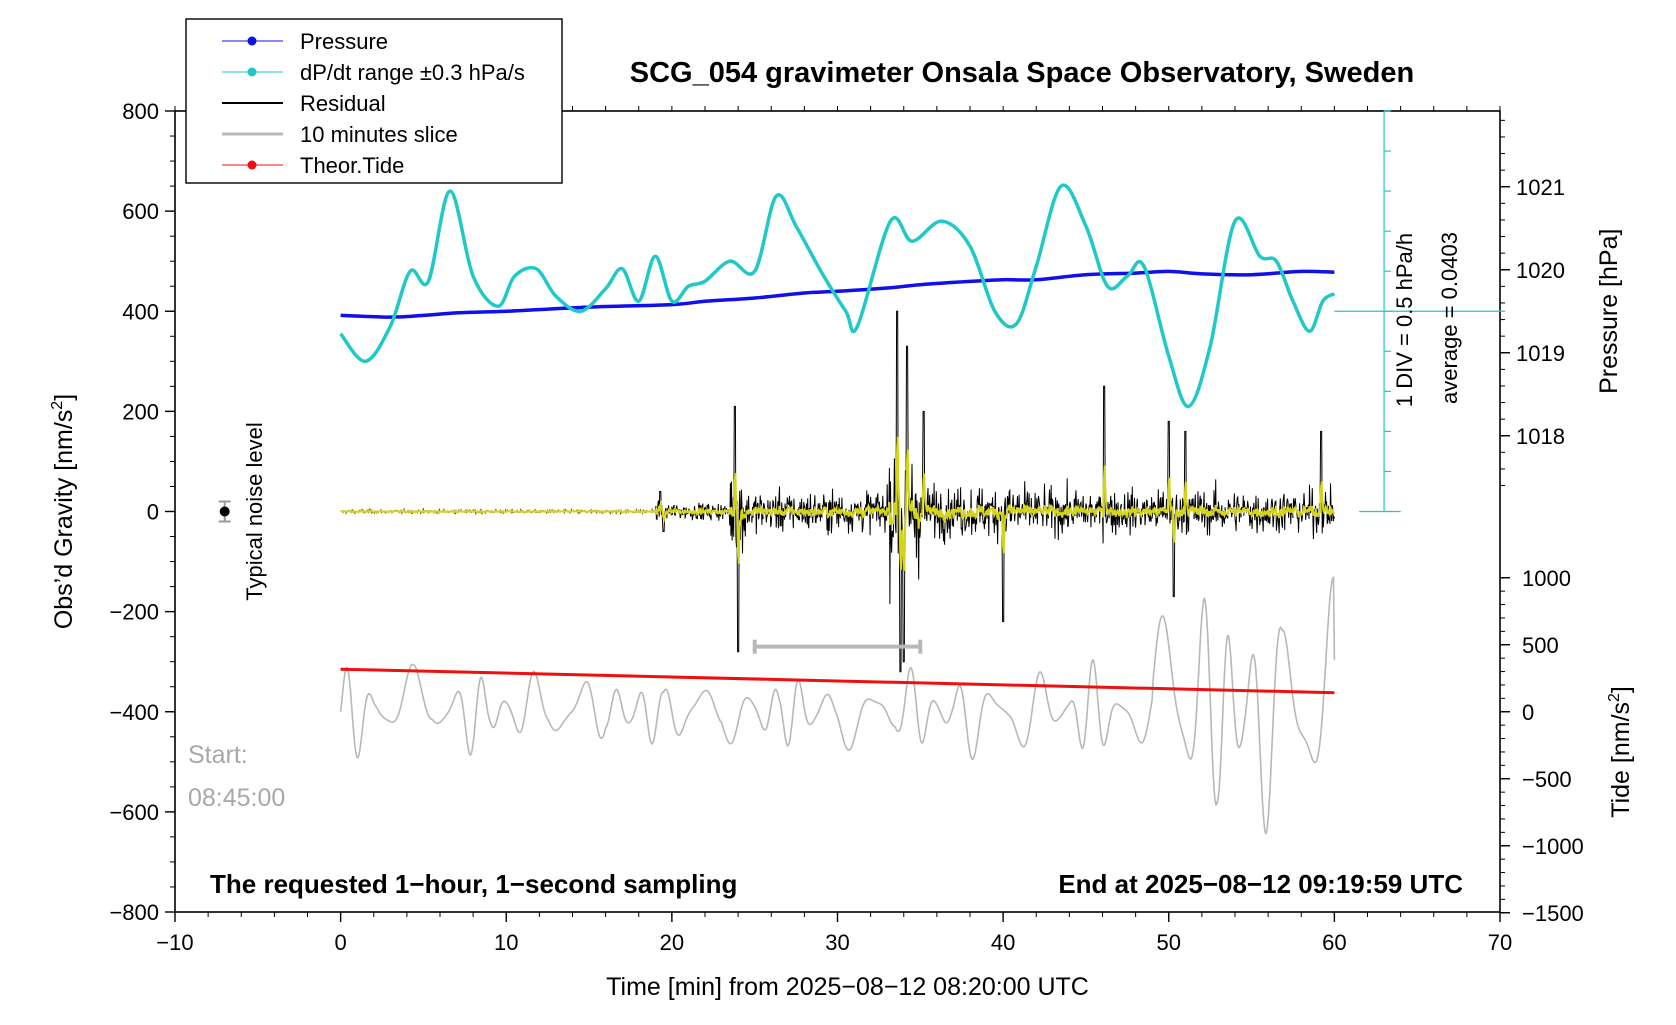  I want to click on y-tick-label: −600, so click(134, 812).